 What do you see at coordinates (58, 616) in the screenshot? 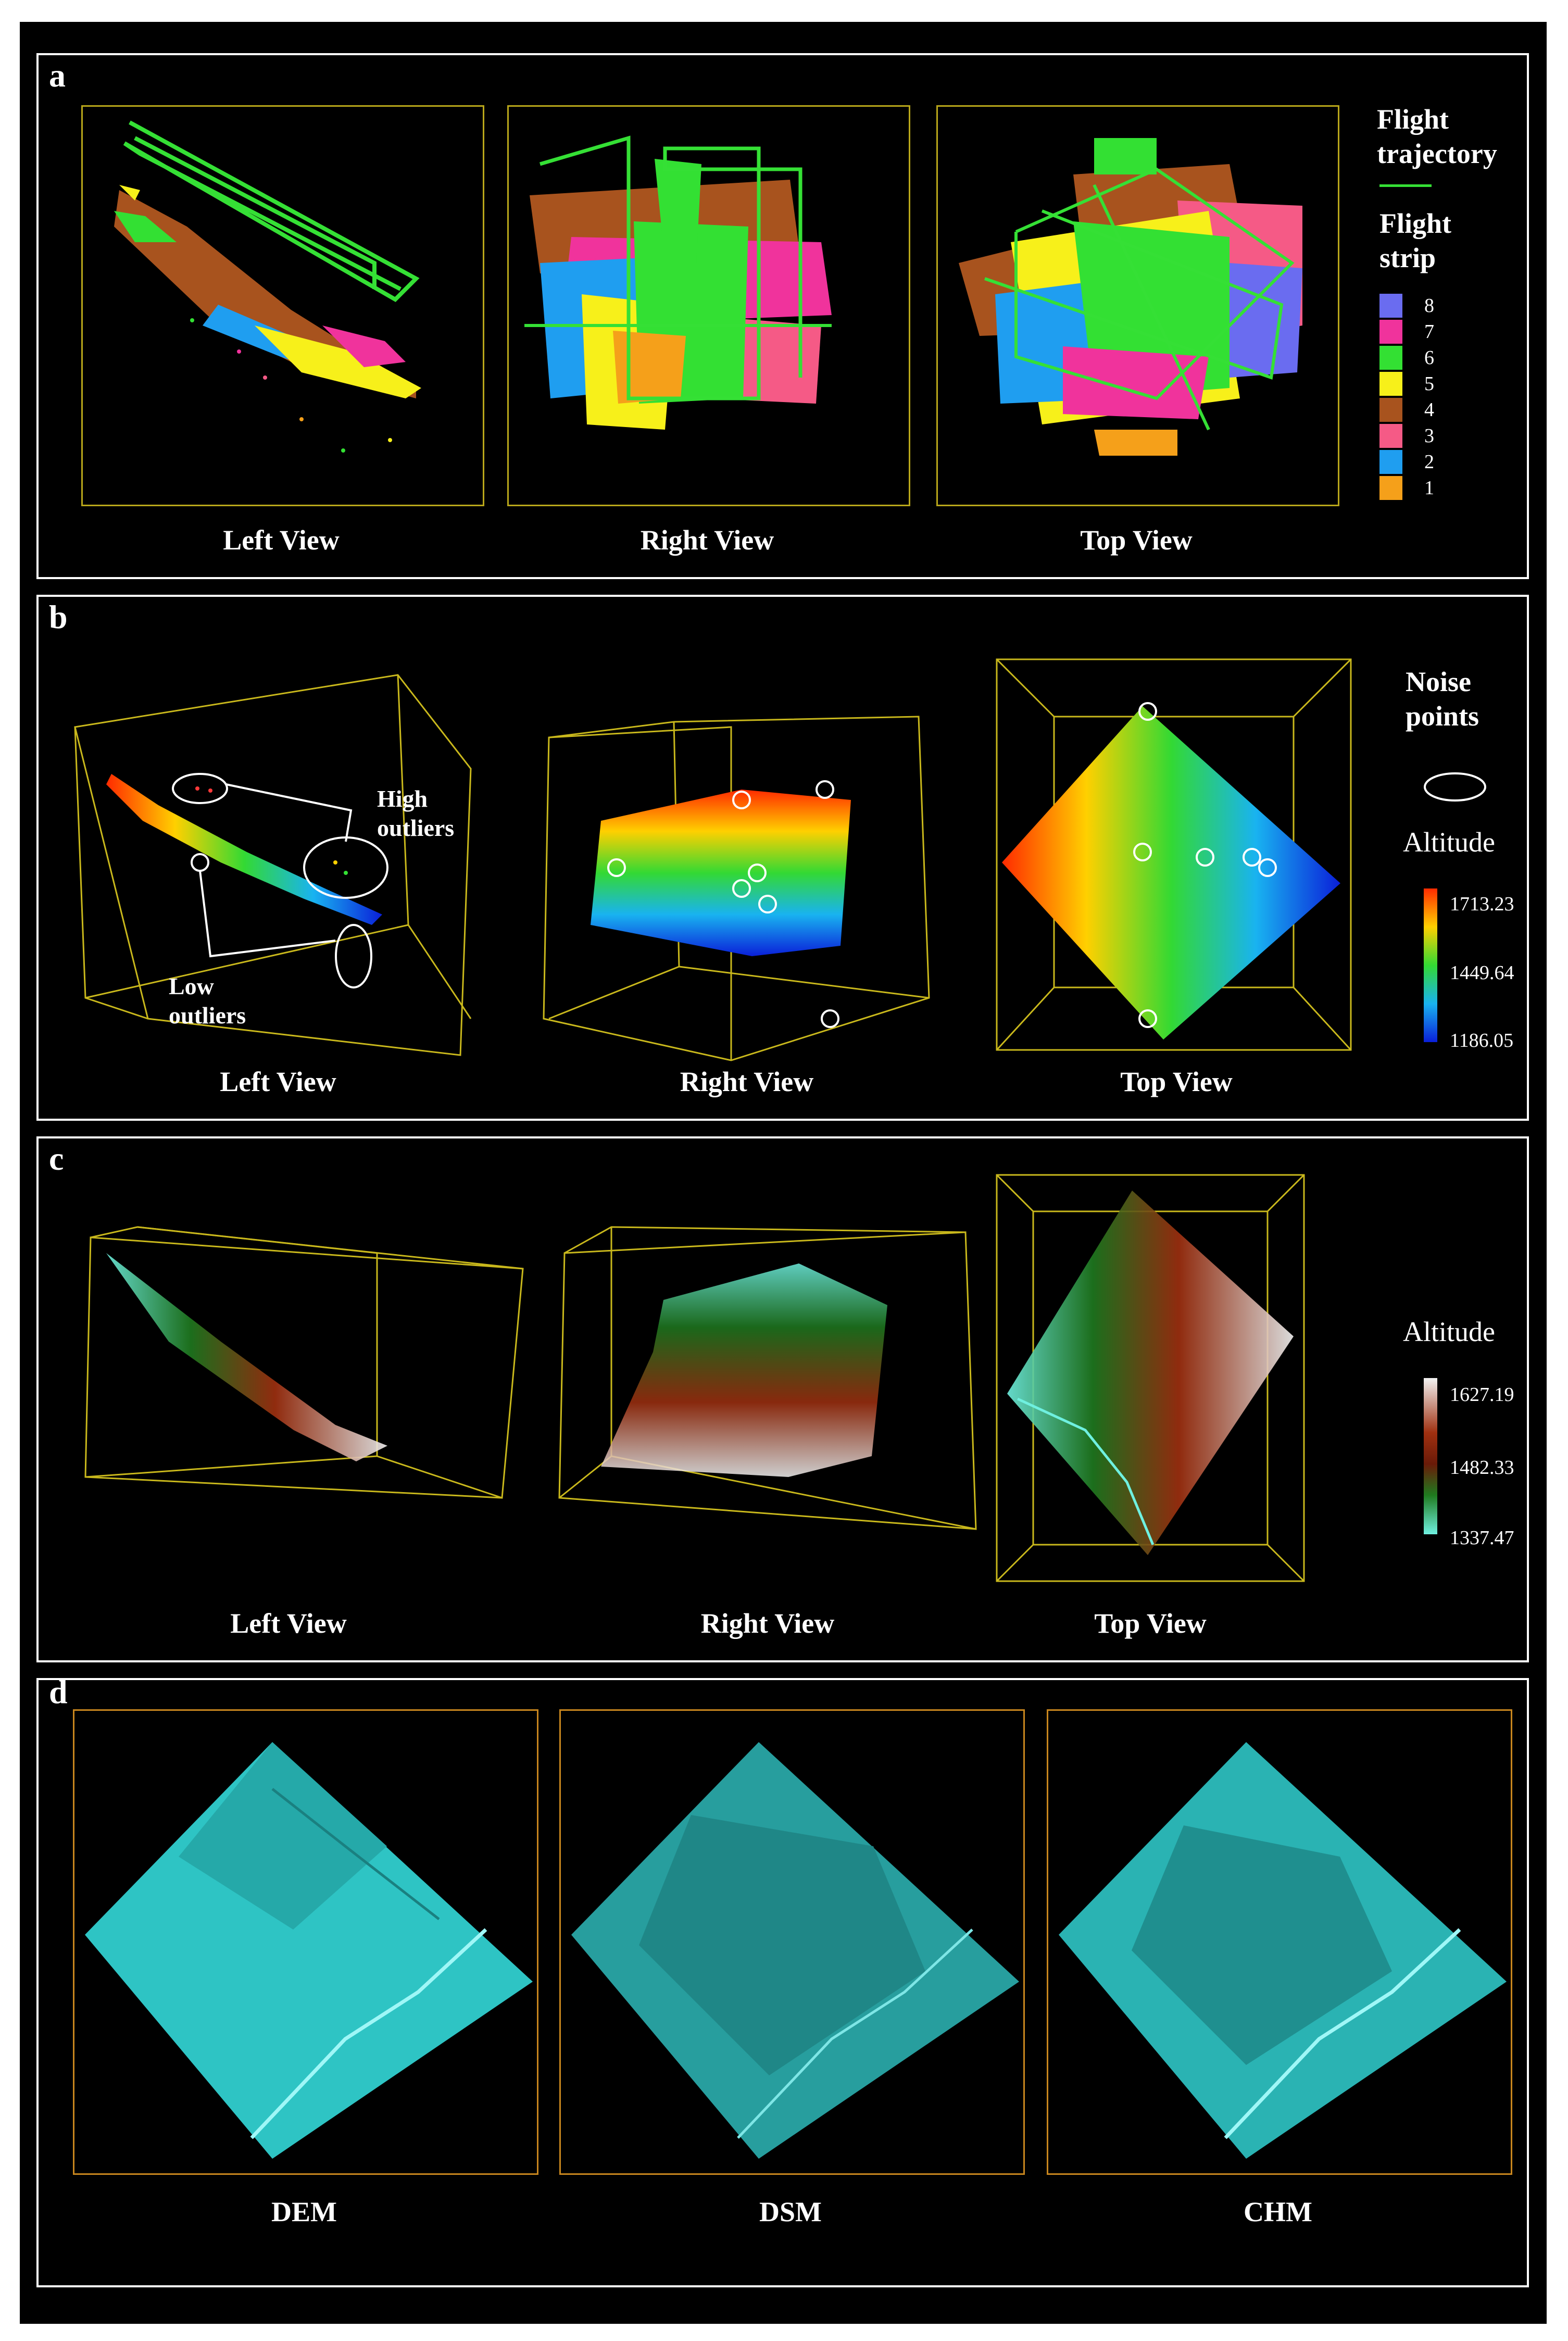
I see `panel-b-label: b` at bounding box center [58, 616].